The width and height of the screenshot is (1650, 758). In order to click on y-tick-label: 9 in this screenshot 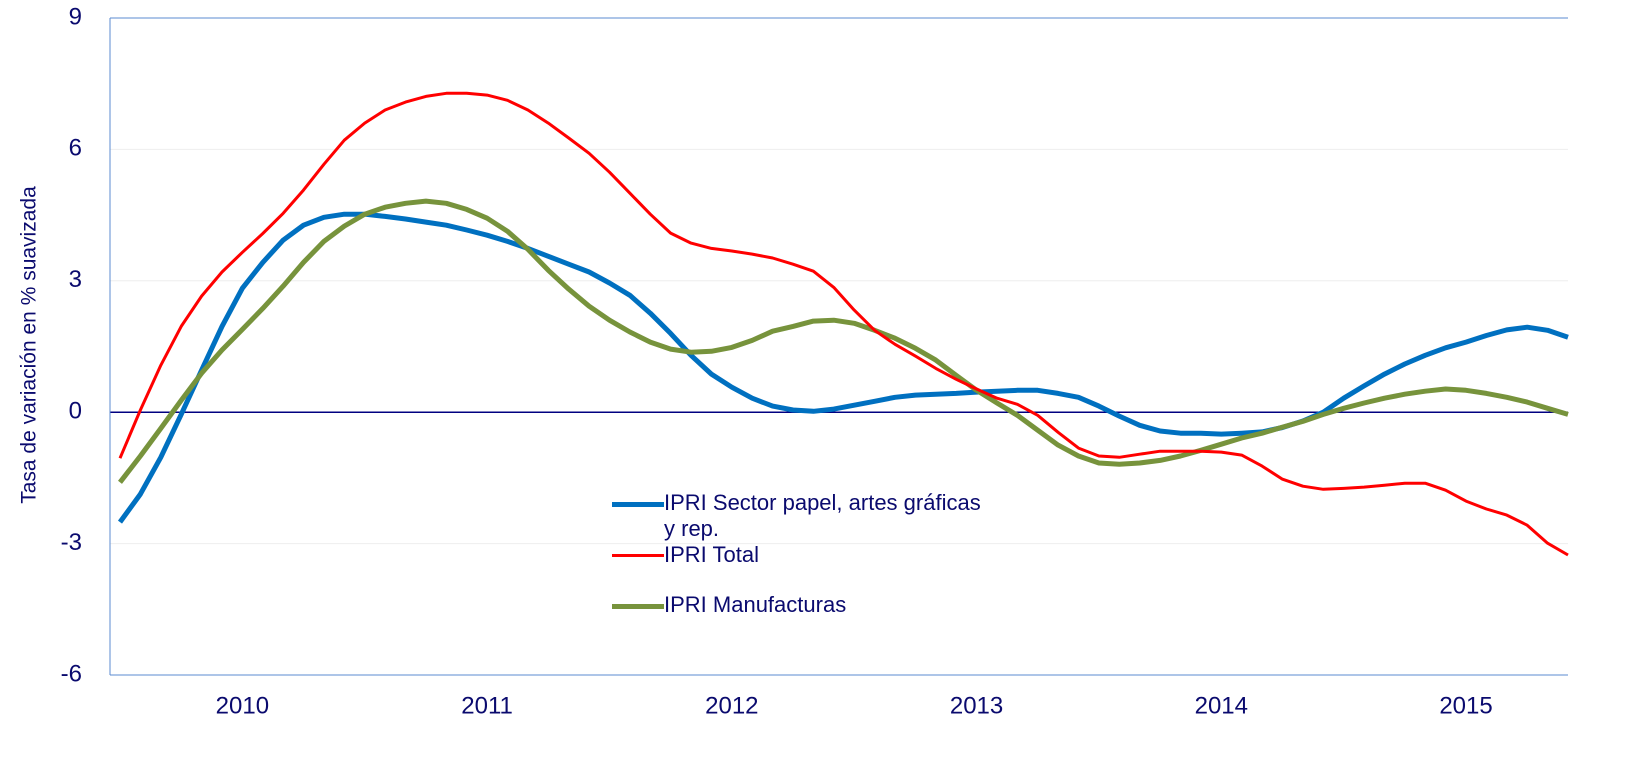, I will do `click(75, 16)`.